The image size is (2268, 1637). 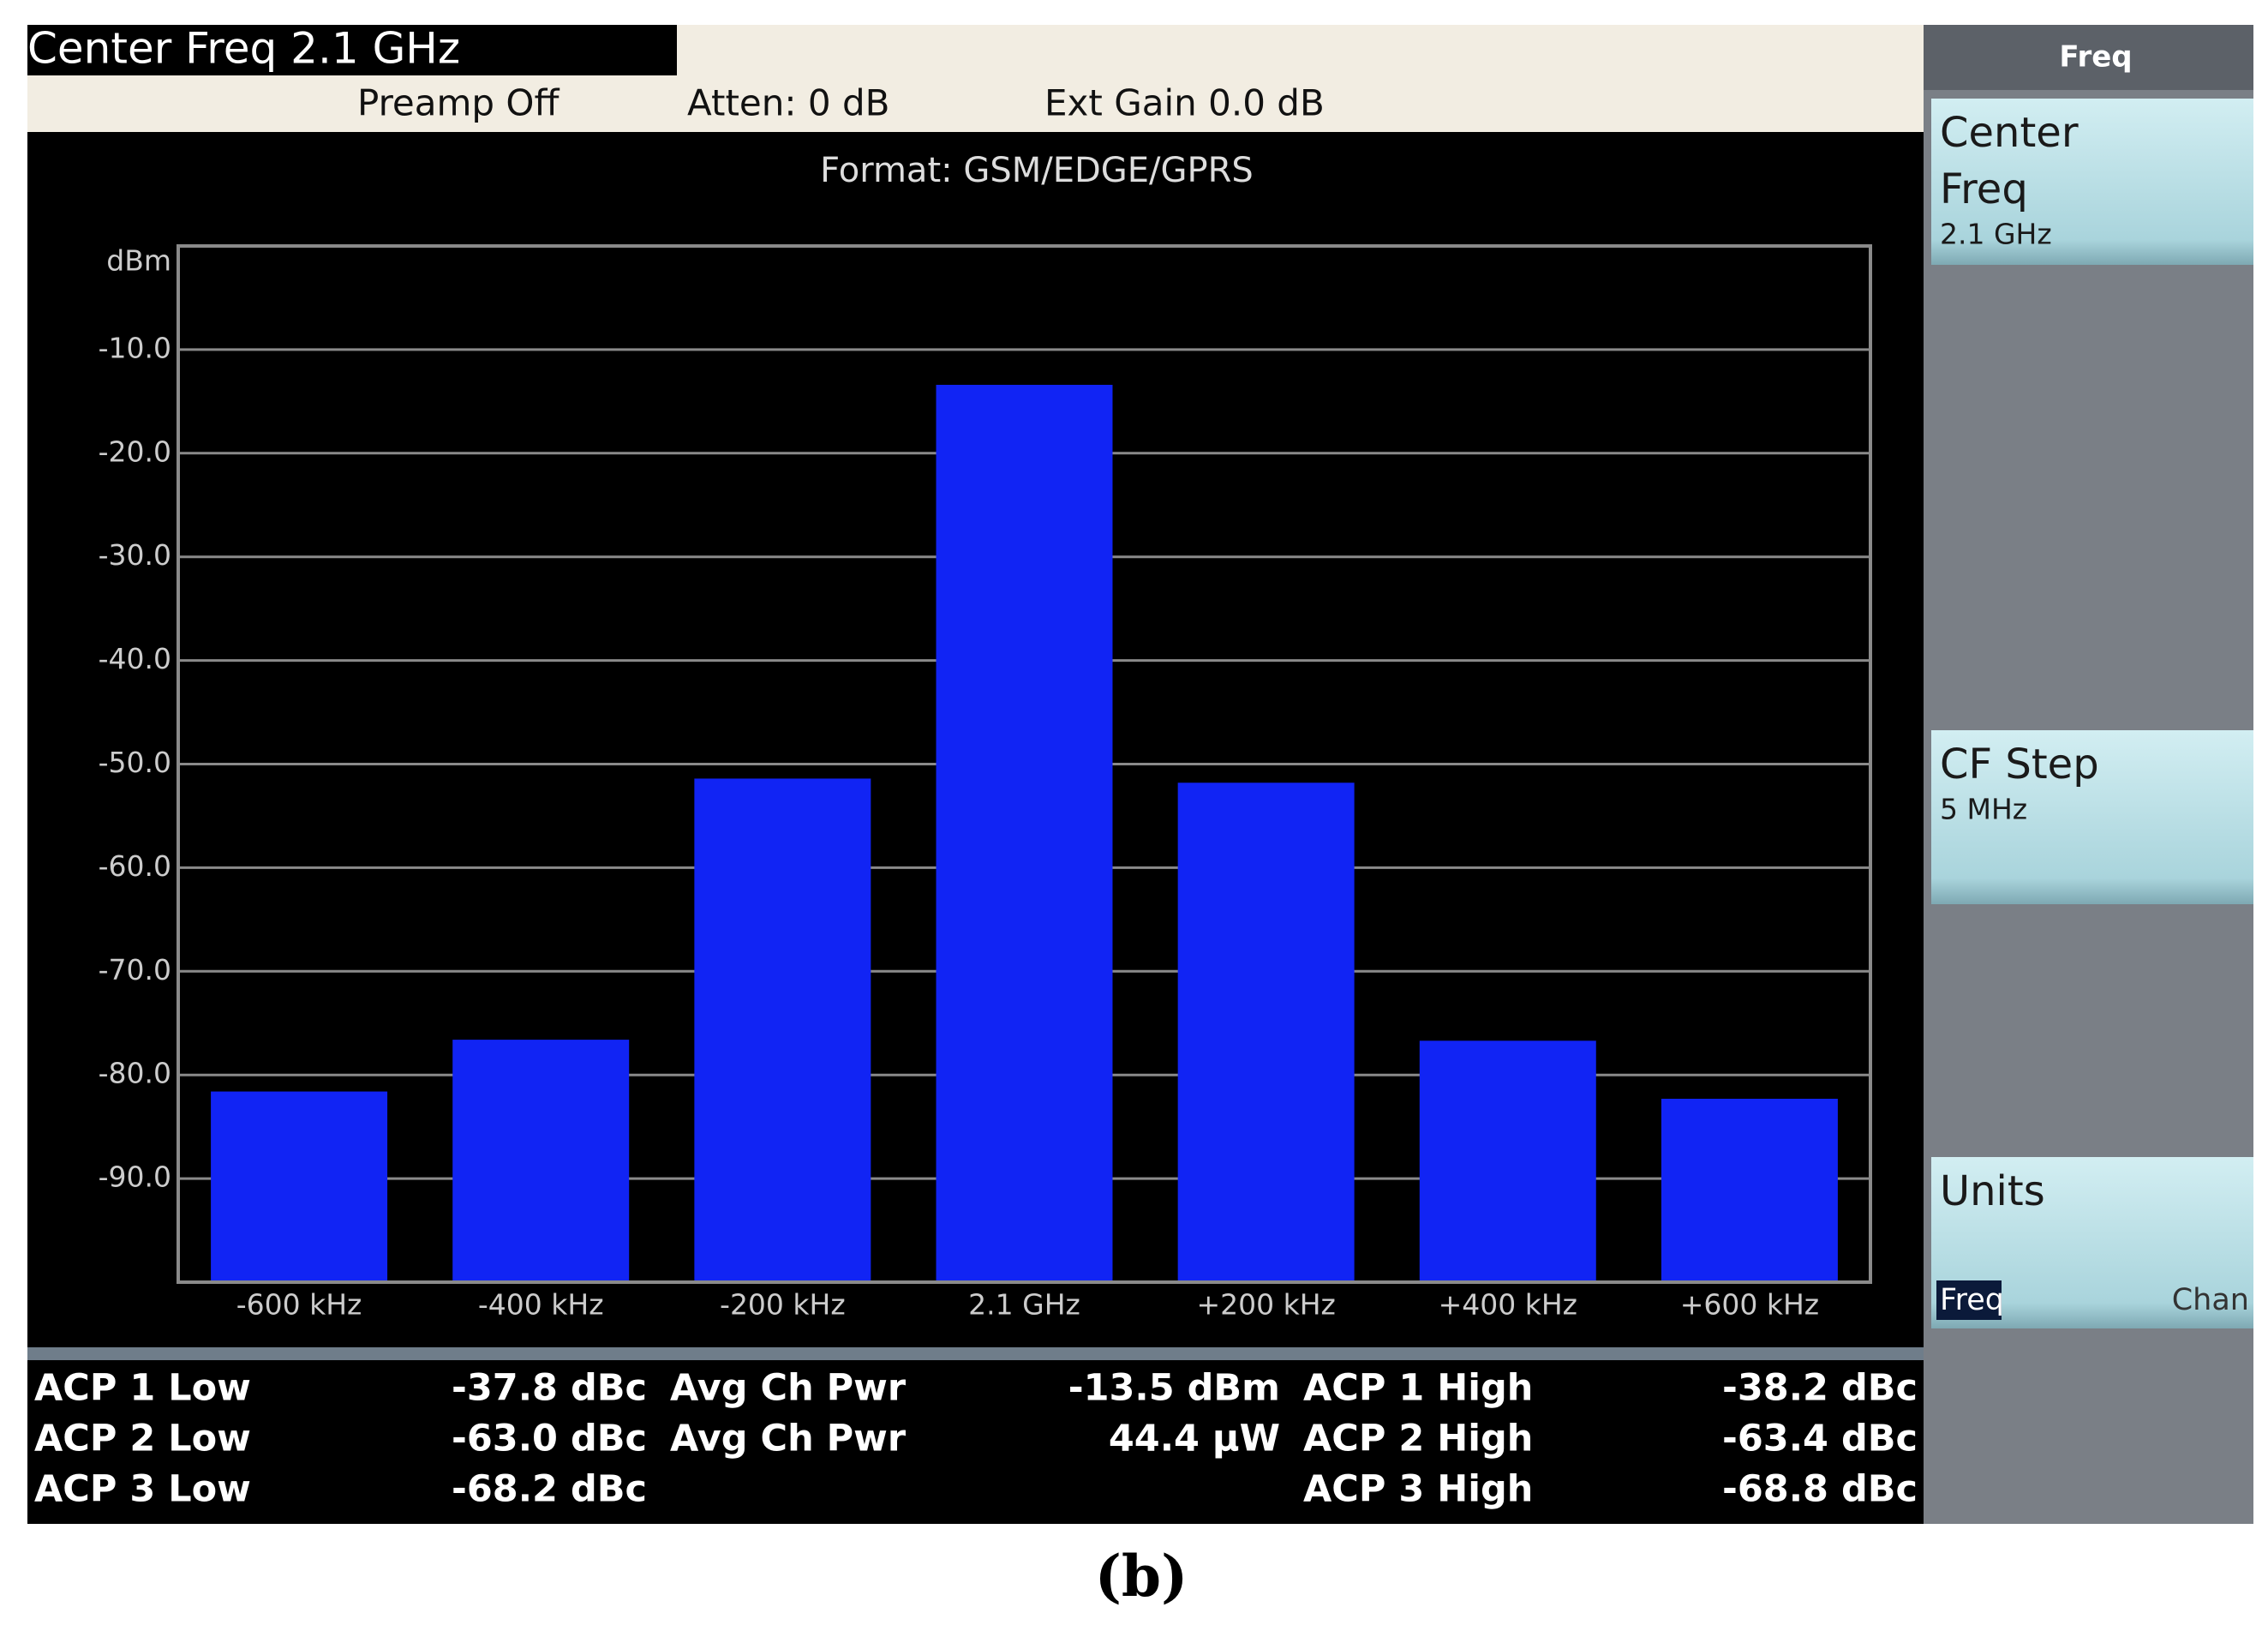 I want to click on measurement-value: -13.5 dBm, so click(x=1174, y=1388).